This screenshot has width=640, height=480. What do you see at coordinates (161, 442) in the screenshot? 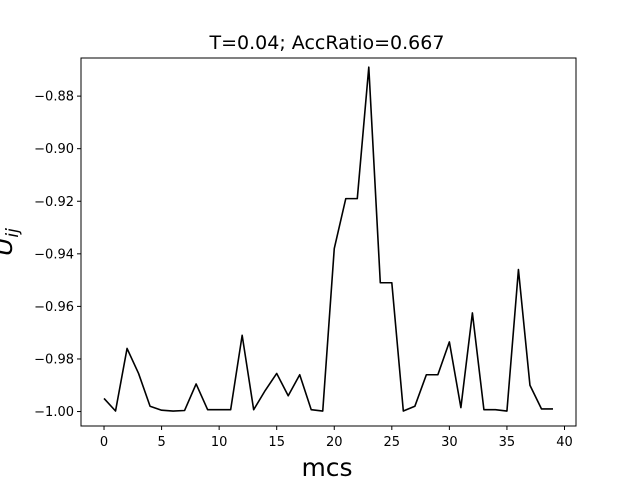
I see `x-tick-label: 5` at bounding box center [161, 442].